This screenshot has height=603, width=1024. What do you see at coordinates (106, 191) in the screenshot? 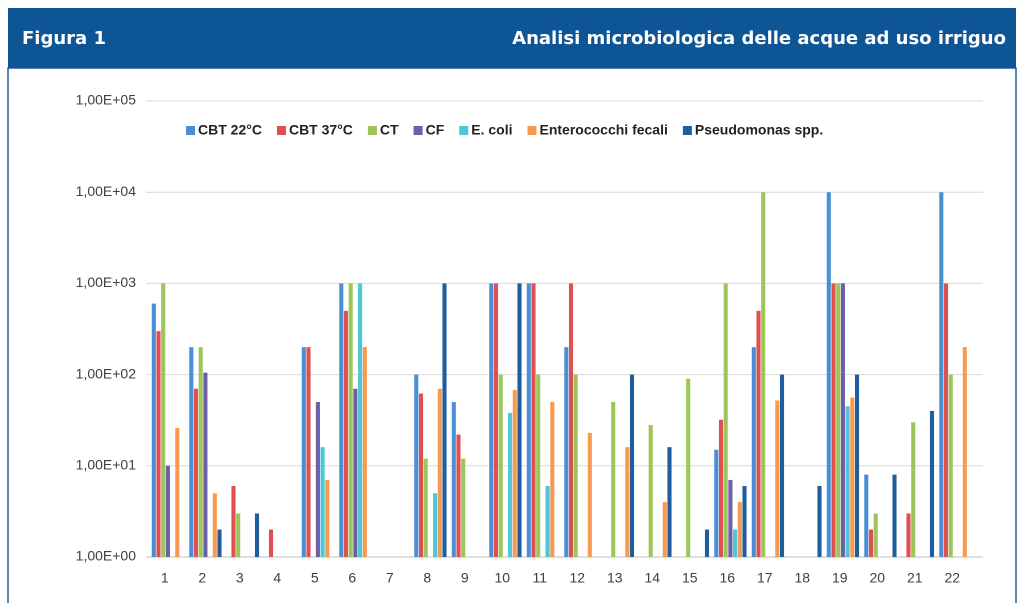
I see `y-tick-label: 1,00E+04` at bounding box center [106, 191].